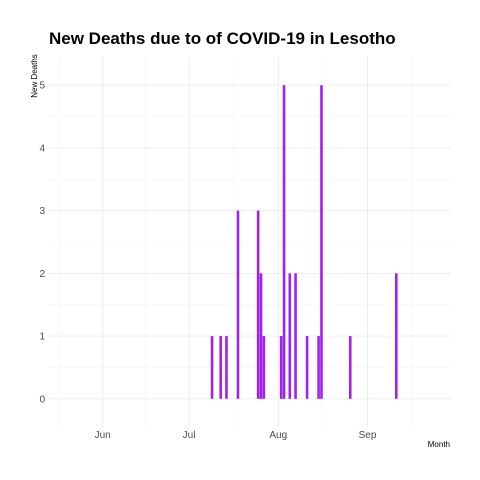 Image resolution: width=480 pixels, height=480 pixels. Describe the element at coordinates (42, 274) in the screenshot. I see `y-tick-label: 2` at that location.